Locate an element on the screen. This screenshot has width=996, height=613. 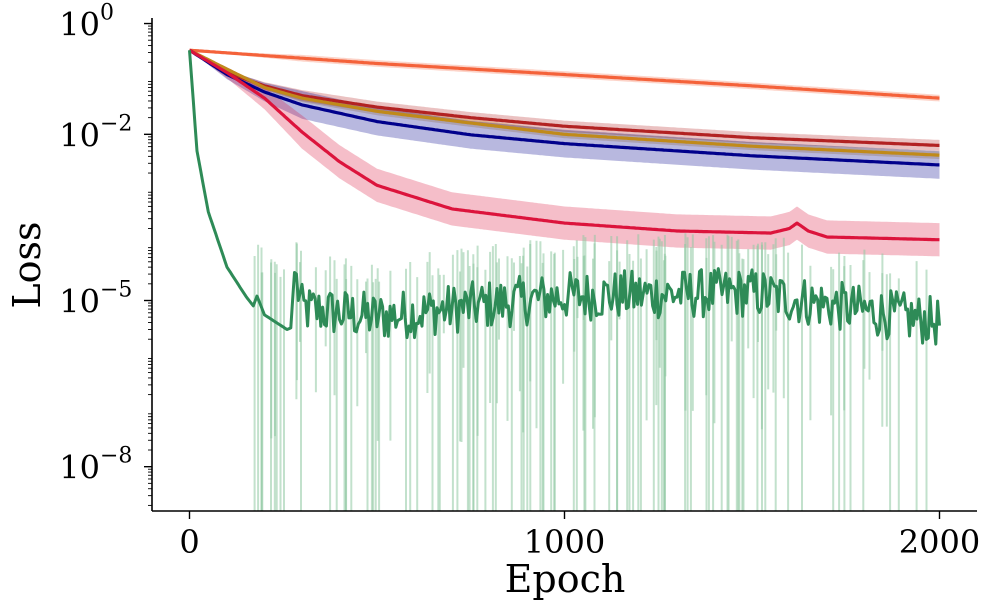
x-tick-label: 2000 is located at coordinates (939, 542).